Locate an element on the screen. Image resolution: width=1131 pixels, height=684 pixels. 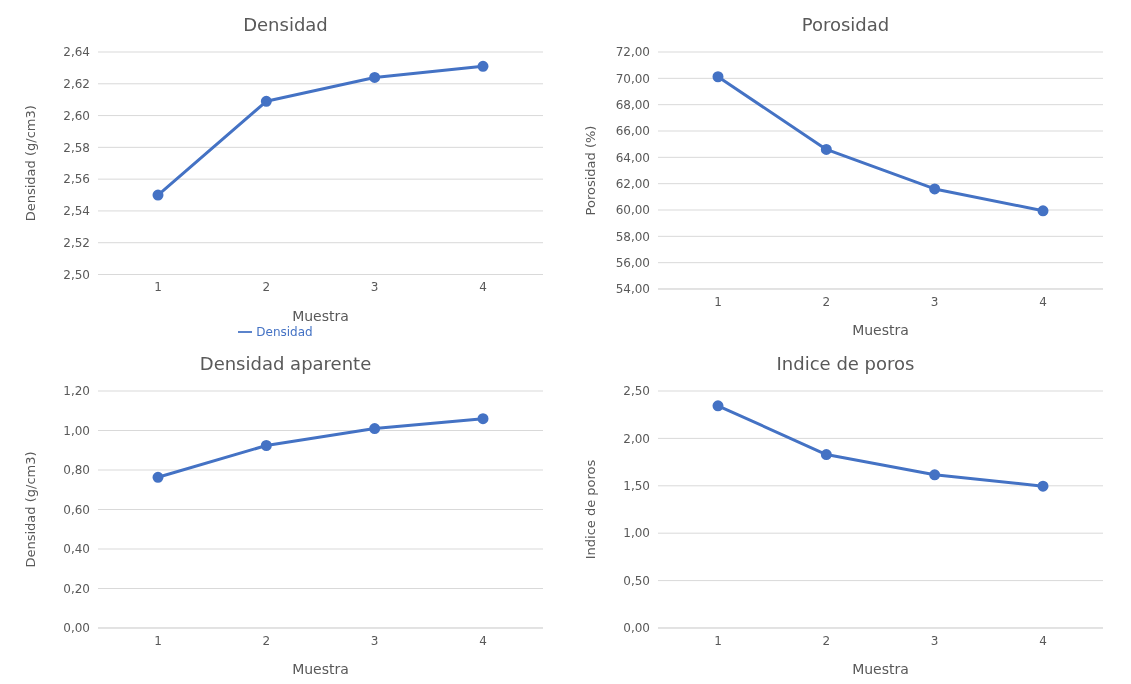
y-tick-label: 62,00 is located at coordinates (632, 183).